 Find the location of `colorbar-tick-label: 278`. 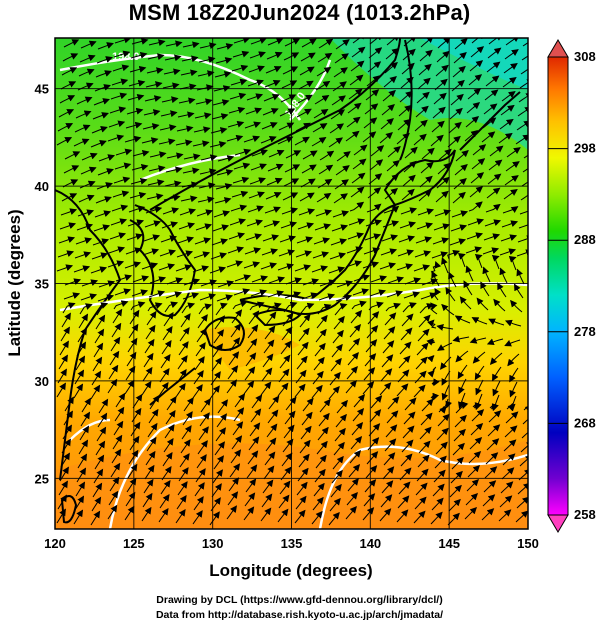

colorbar-tick-label: 278 is located at coordinates (585, 331).